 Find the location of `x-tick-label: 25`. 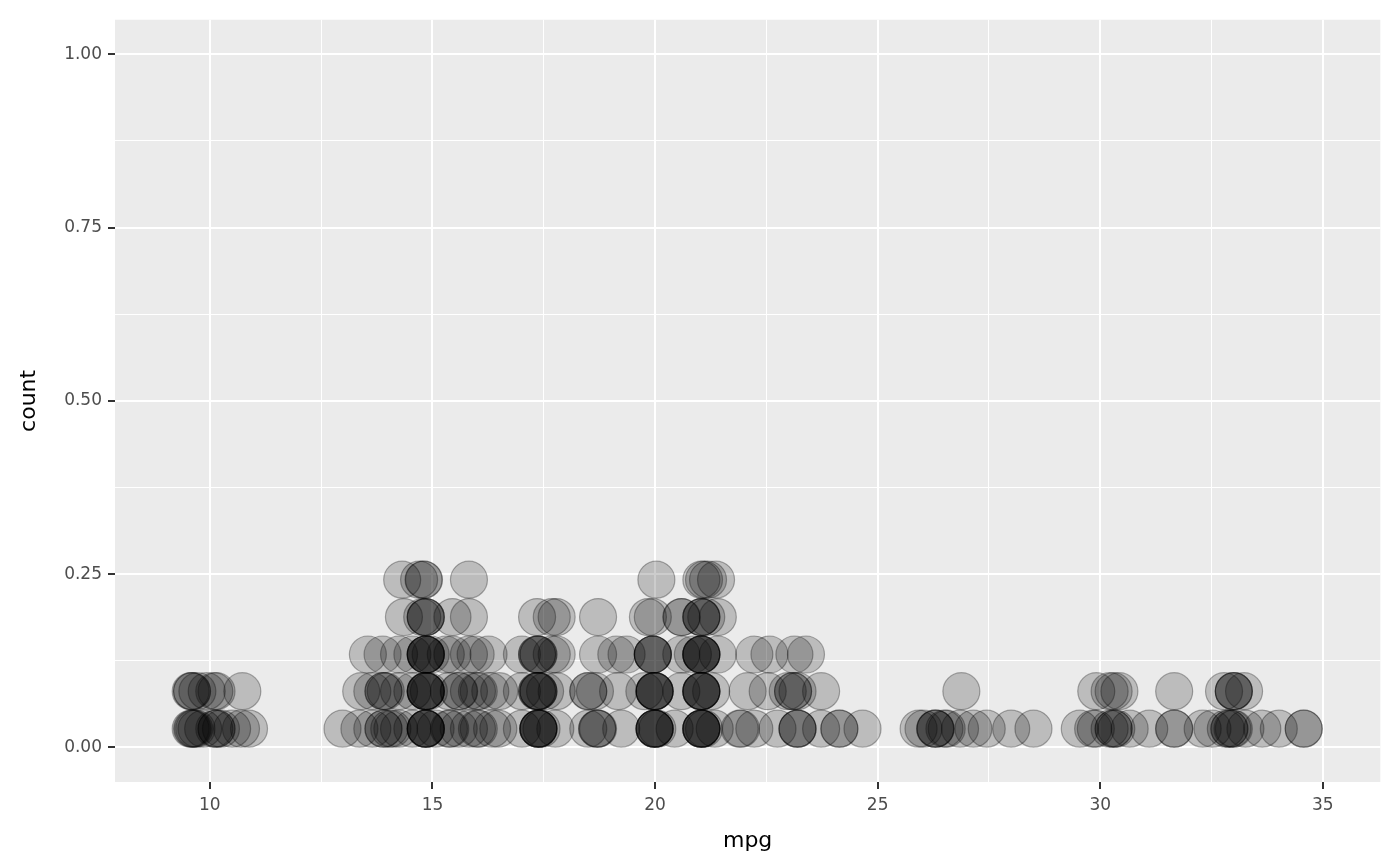

x-tick-label: 25 is located at coordinates (877, 803).